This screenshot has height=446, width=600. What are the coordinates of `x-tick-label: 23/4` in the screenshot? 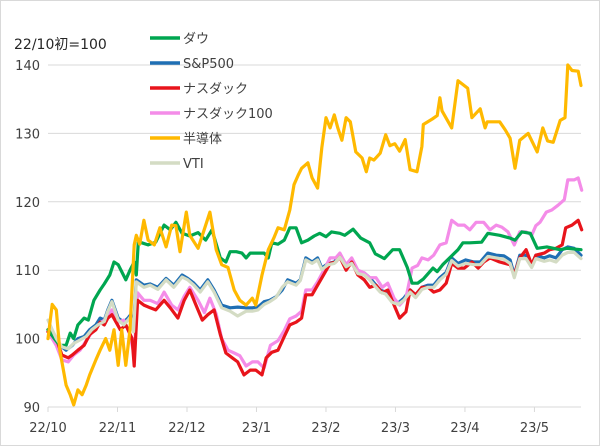 It's located at (464, 428).